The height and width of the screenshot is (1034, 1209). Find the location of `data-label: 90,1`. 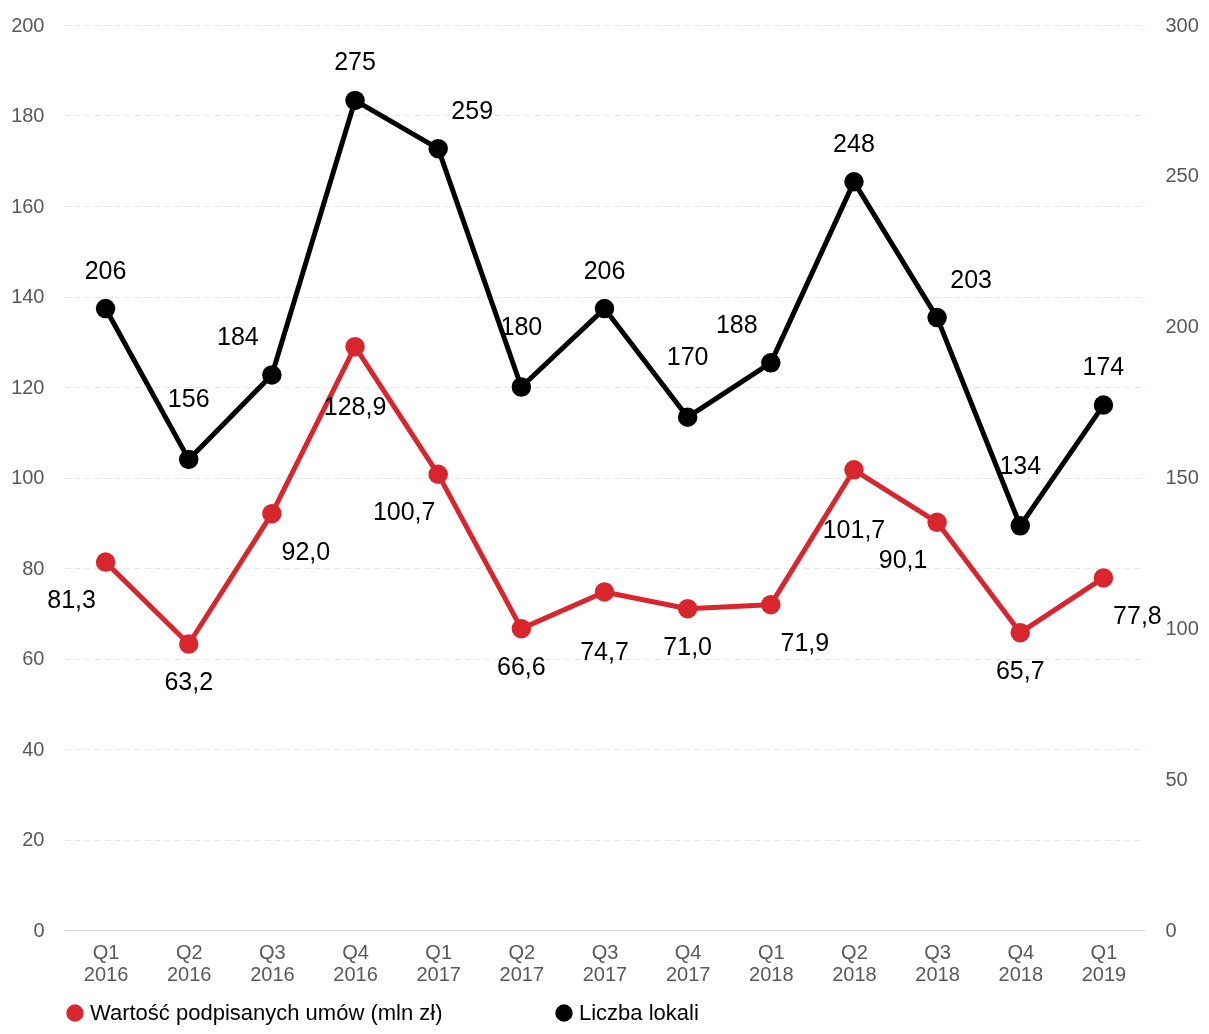

data-label: 90,1 is located at coordinates (903, 559).